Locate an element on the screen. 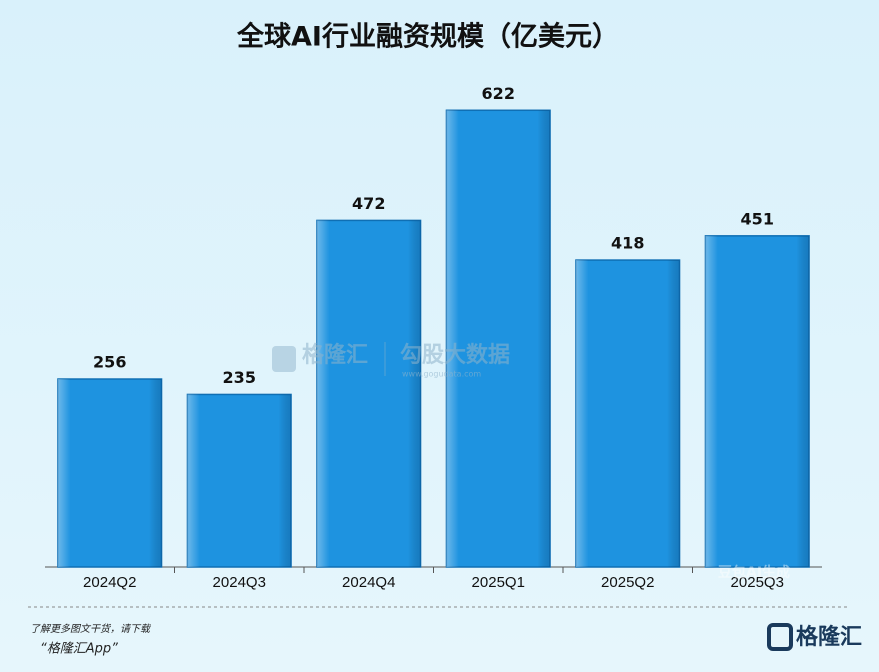 This screenshot has height=672, width=879. value-label: 472 is located at coordinates (368, 203).